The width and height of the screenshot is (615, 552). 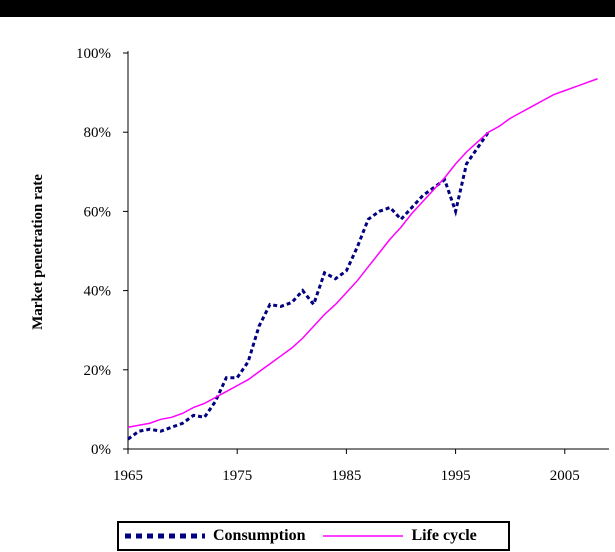 What do you see at coordinates (165, 536) in the screenshot?
I see `legend-swatch-consumption` at bounding box center [165, 536].